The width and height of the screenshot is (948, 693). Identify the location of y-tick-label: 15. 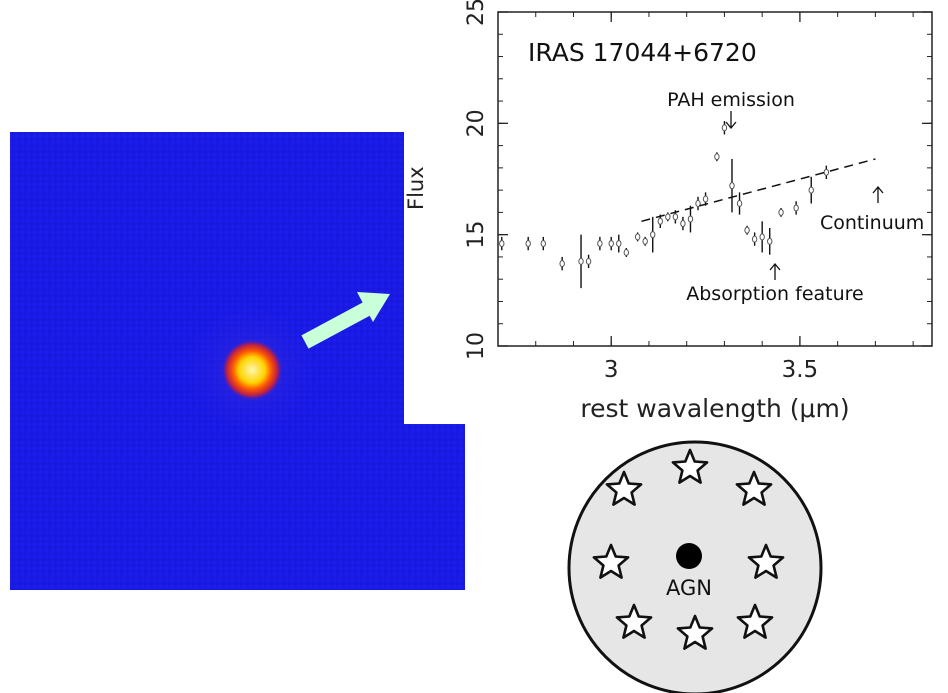
(476, 235).